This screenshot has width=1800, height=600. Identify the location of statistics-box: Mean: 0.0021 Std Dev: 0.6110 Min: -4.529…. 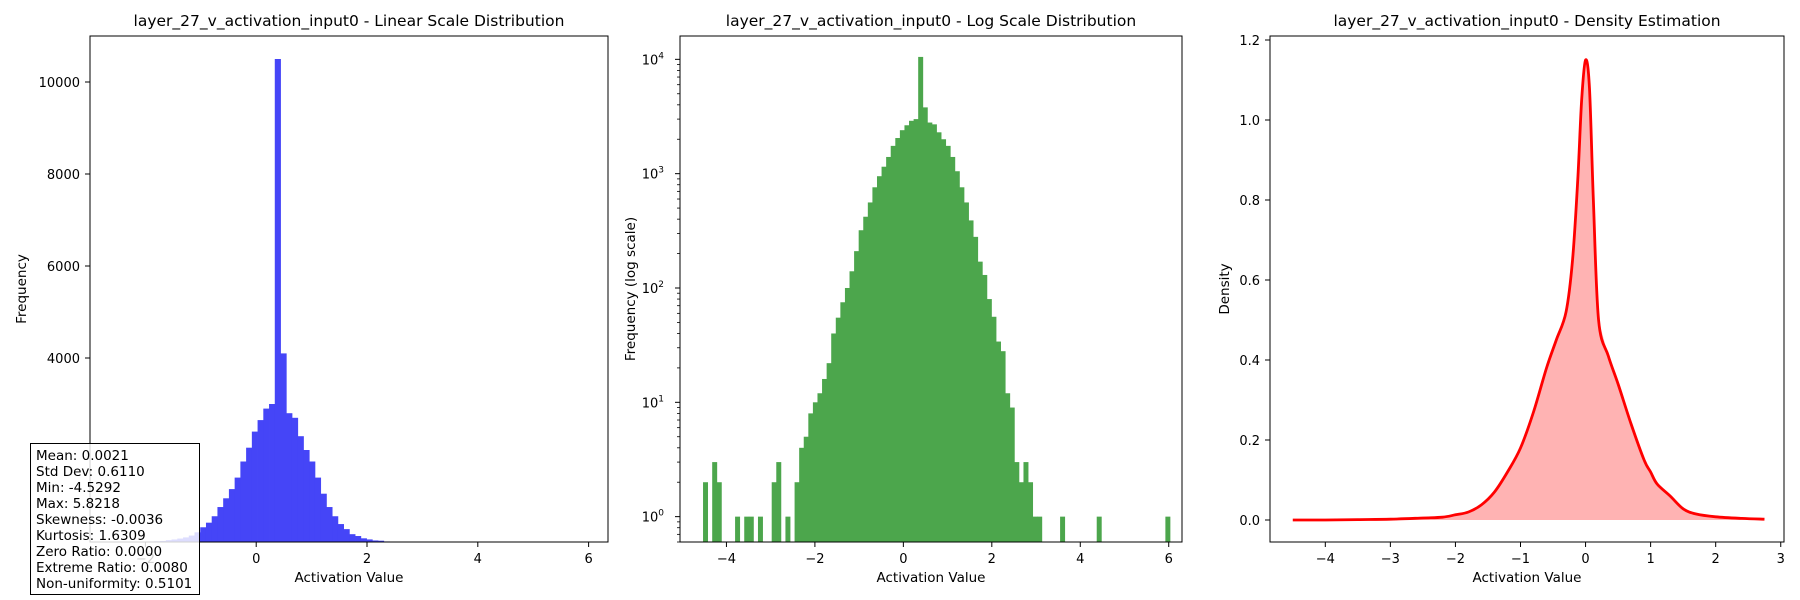
(115, 519).